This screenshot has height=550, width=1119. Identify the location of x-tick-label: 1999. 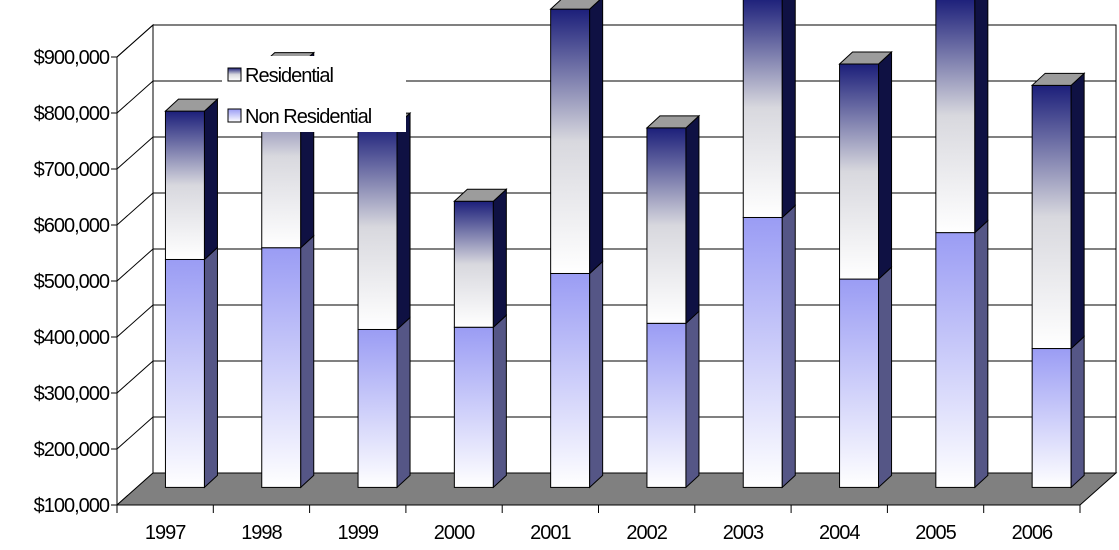
(358, 533).